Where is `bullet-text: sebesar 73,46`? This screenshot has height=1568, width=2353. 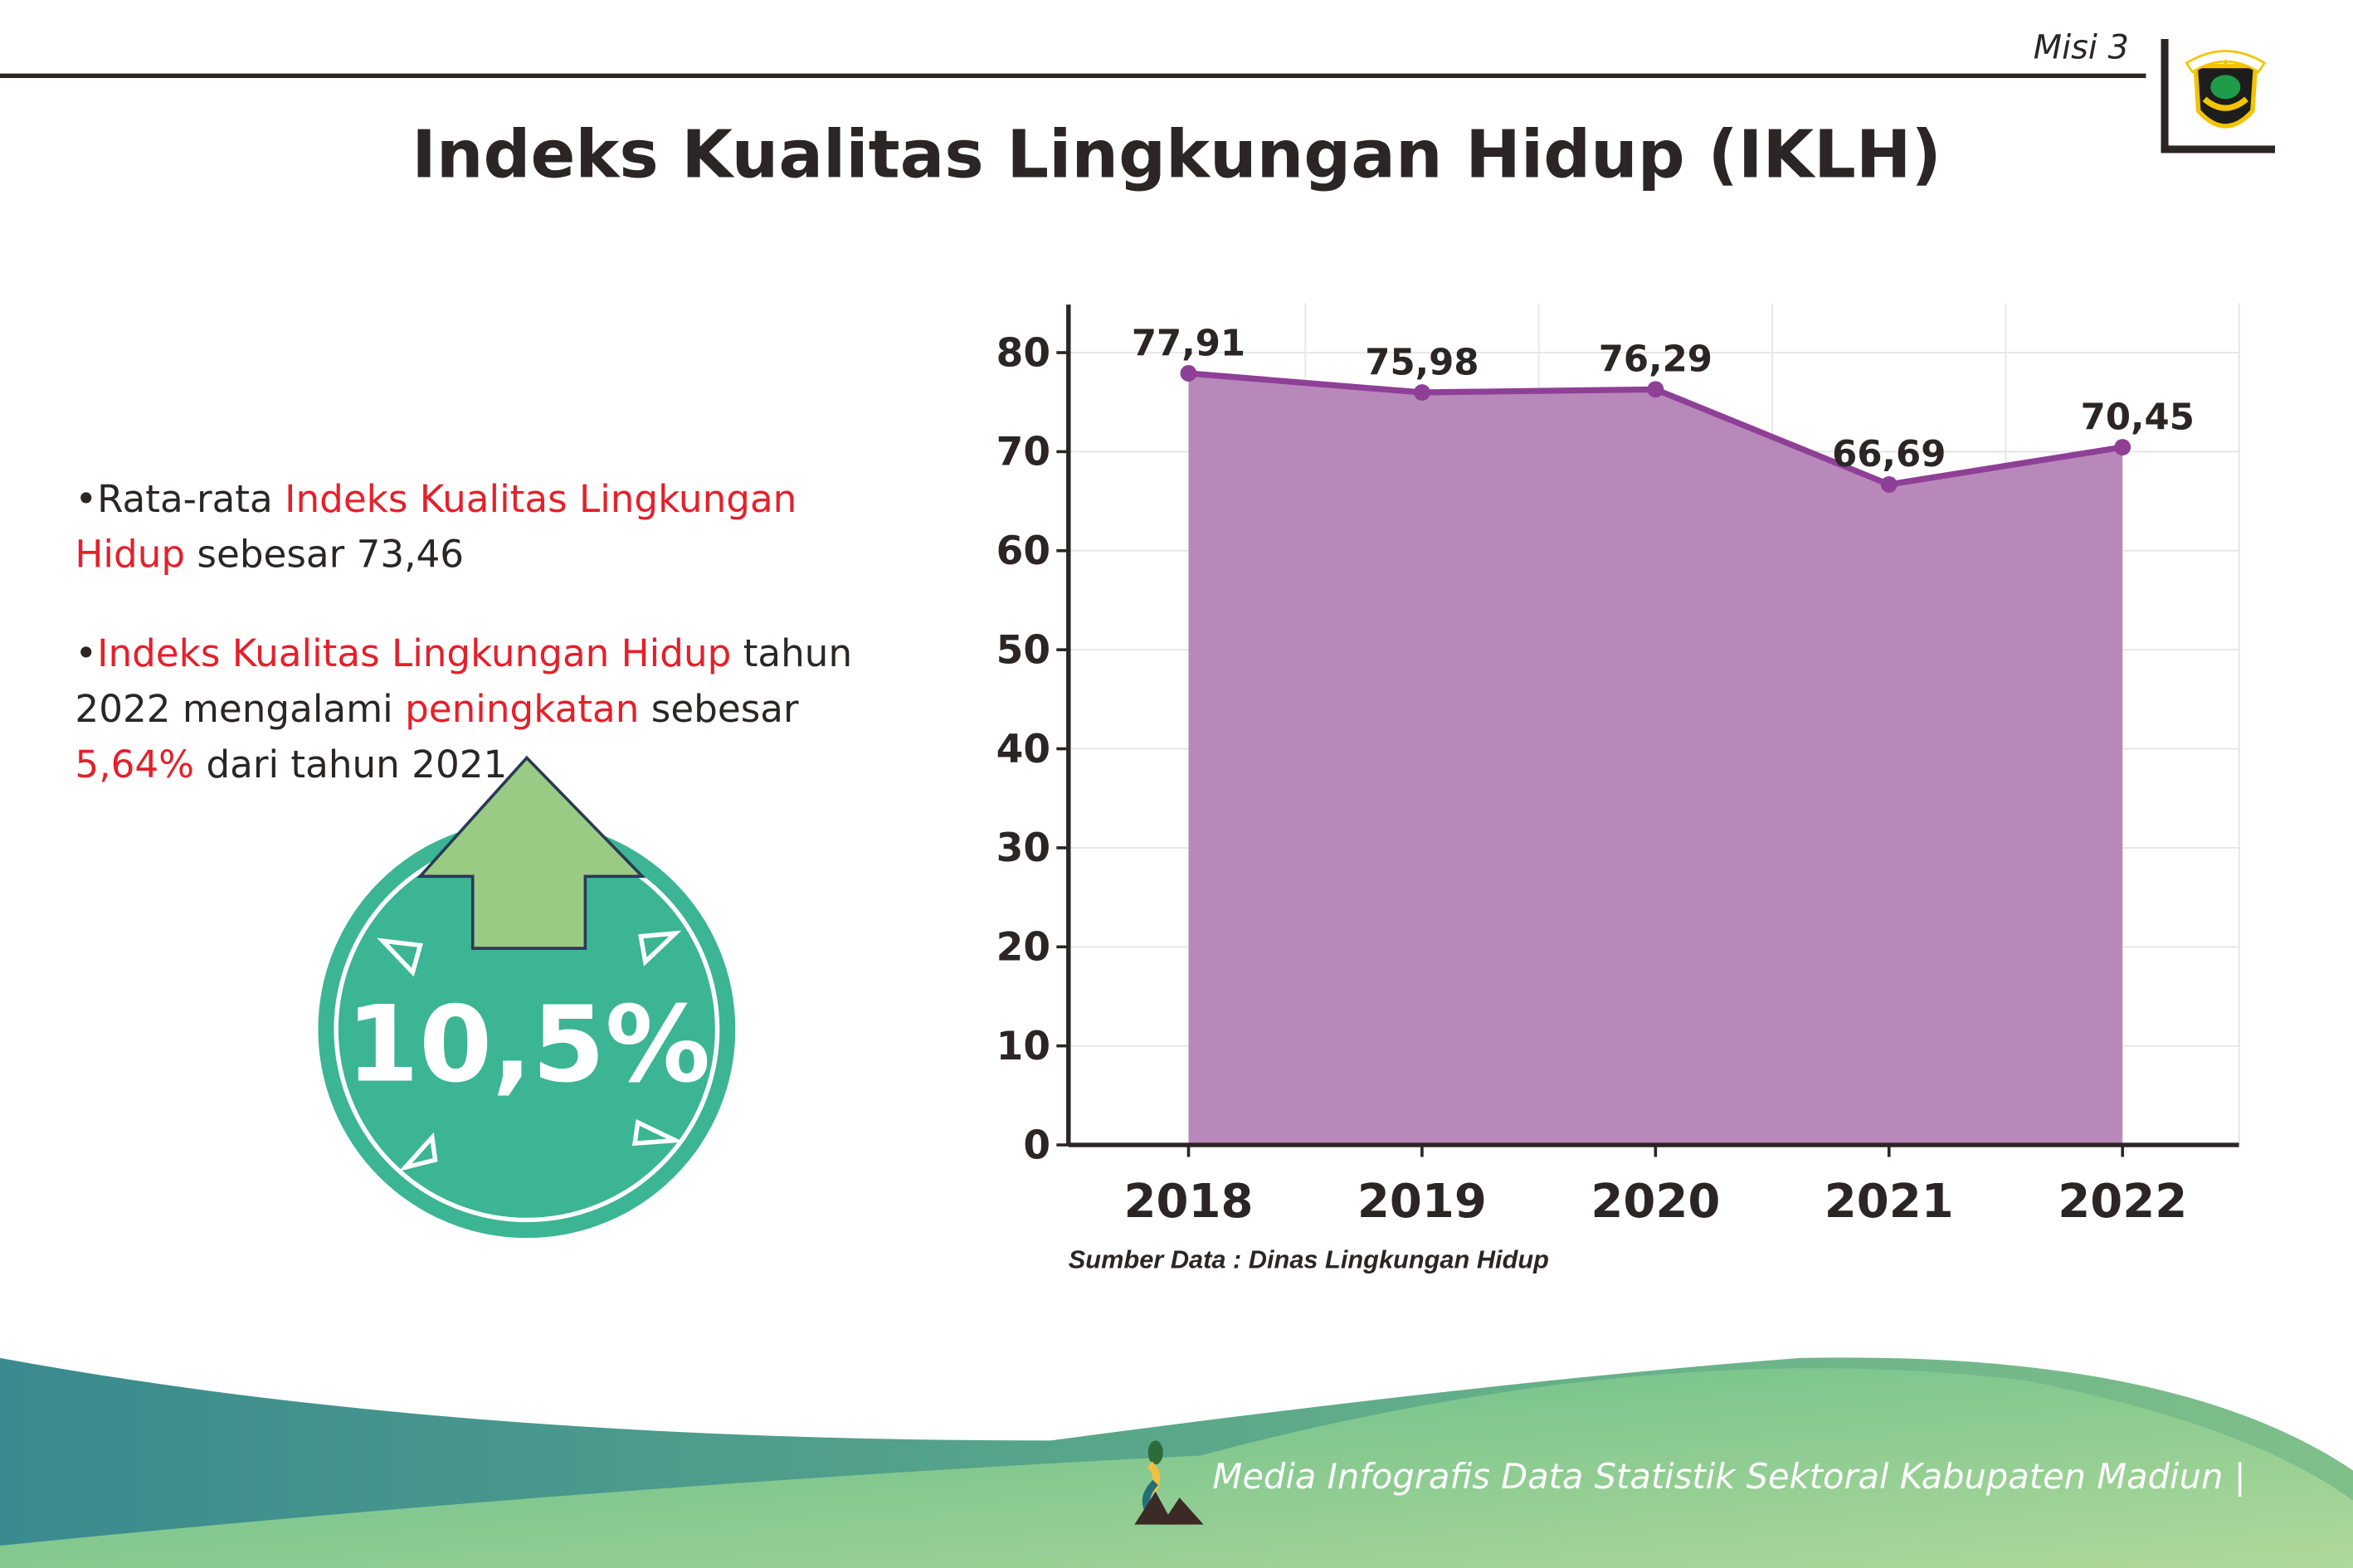
bullet-text: sebesar 73,46 is located at coordinates (325, 555).